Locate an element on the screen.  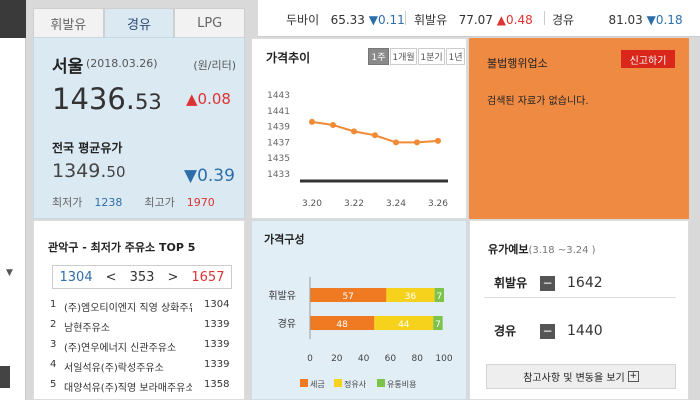
station-name: 남현주유소 is located at coordinates (87, 328).